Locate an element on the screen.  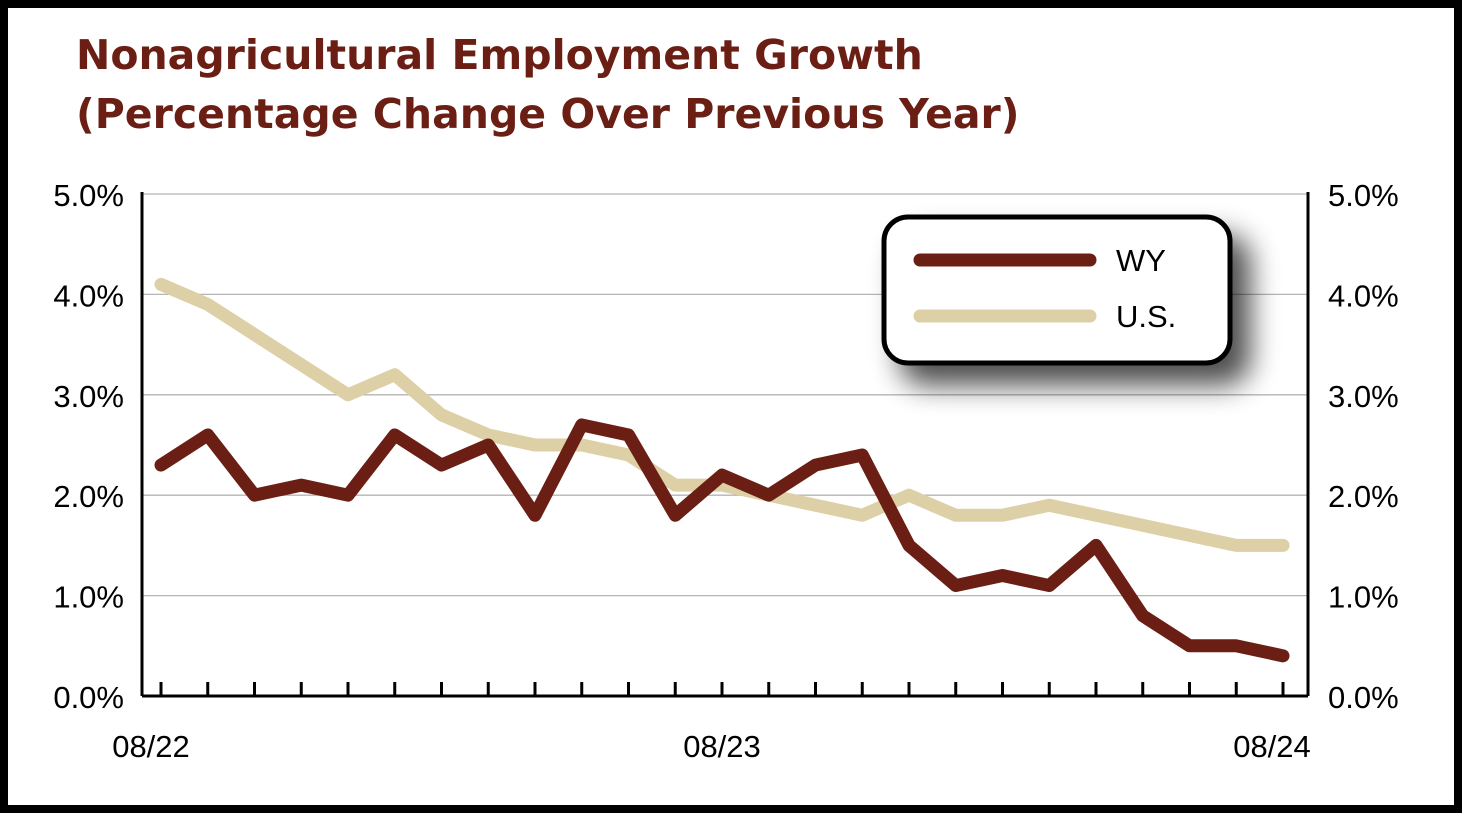
legend-box is located at coordinates (1057, 290).